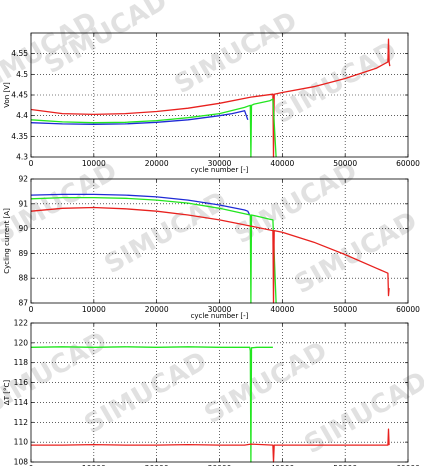 The width and height of the screenshot is (424, 466). I want to click on y-tick-label: 116, so click(21, 382).